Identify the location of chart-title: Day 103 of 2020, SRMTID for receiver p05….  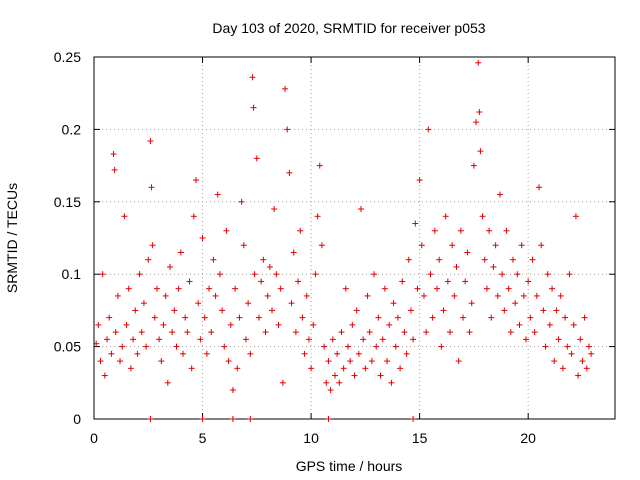
(348, 28).